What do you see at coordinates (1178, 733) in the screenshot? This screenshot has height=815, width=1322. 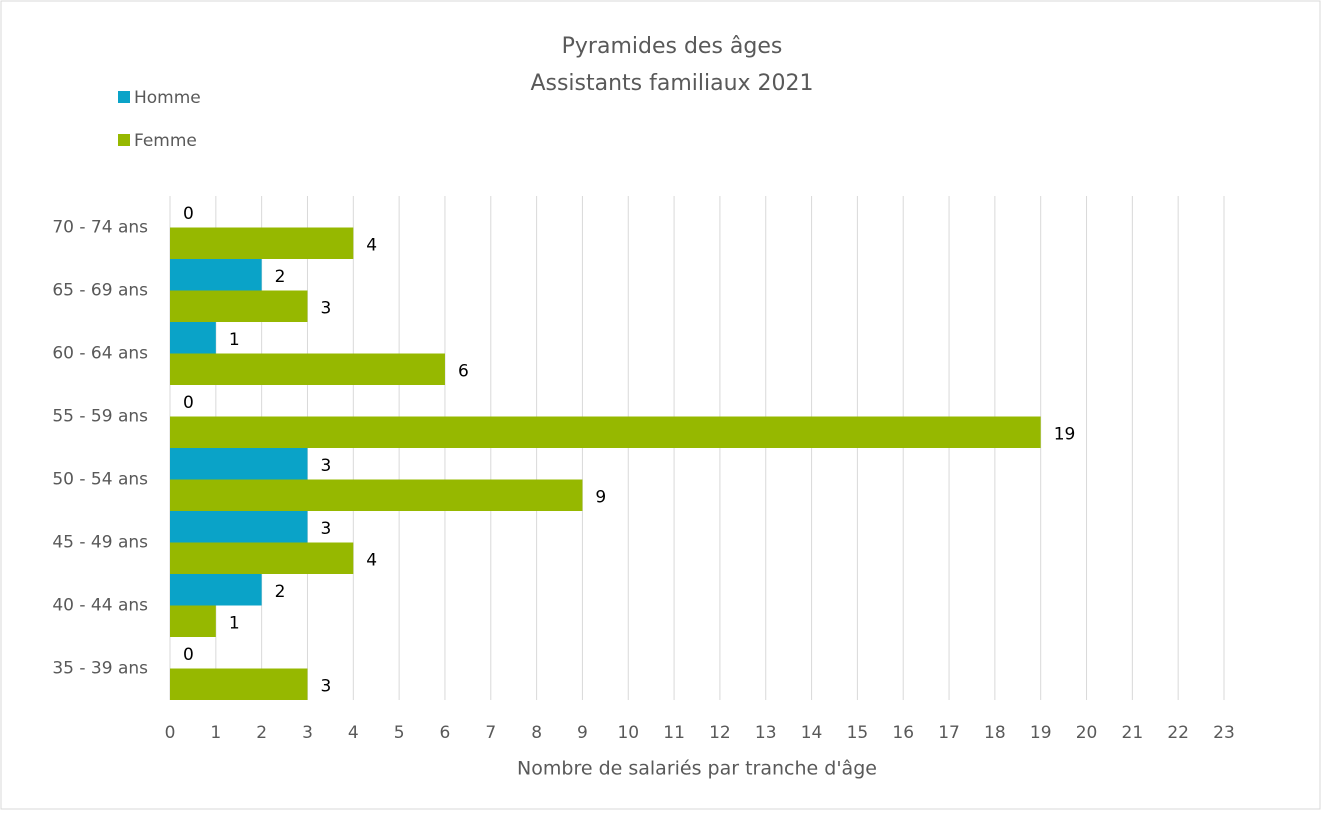 I see `x-tick-label: 22` at bounding box center [1178, 733].